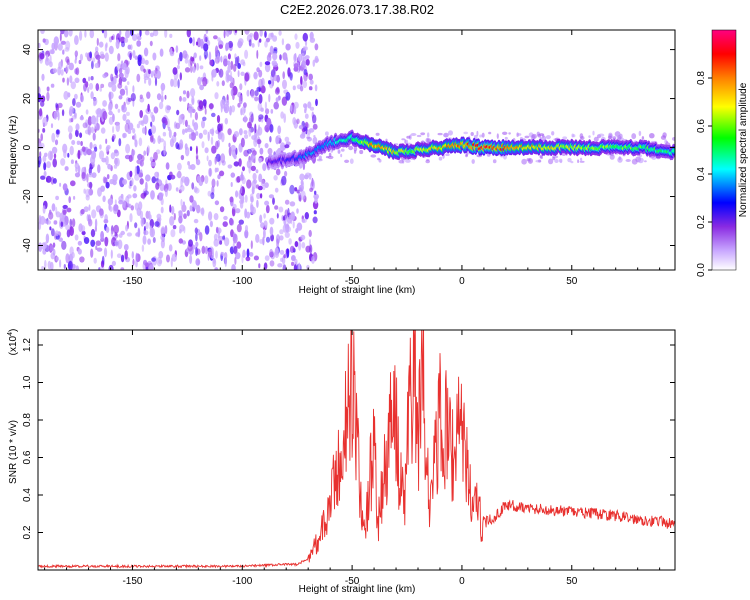 Image resolution: width=750 pixels, height=600 pixels. Describe the element at coordinates (701, 78) in the screenshot. I see `colorbar-tick-label: 0.8` at that location.